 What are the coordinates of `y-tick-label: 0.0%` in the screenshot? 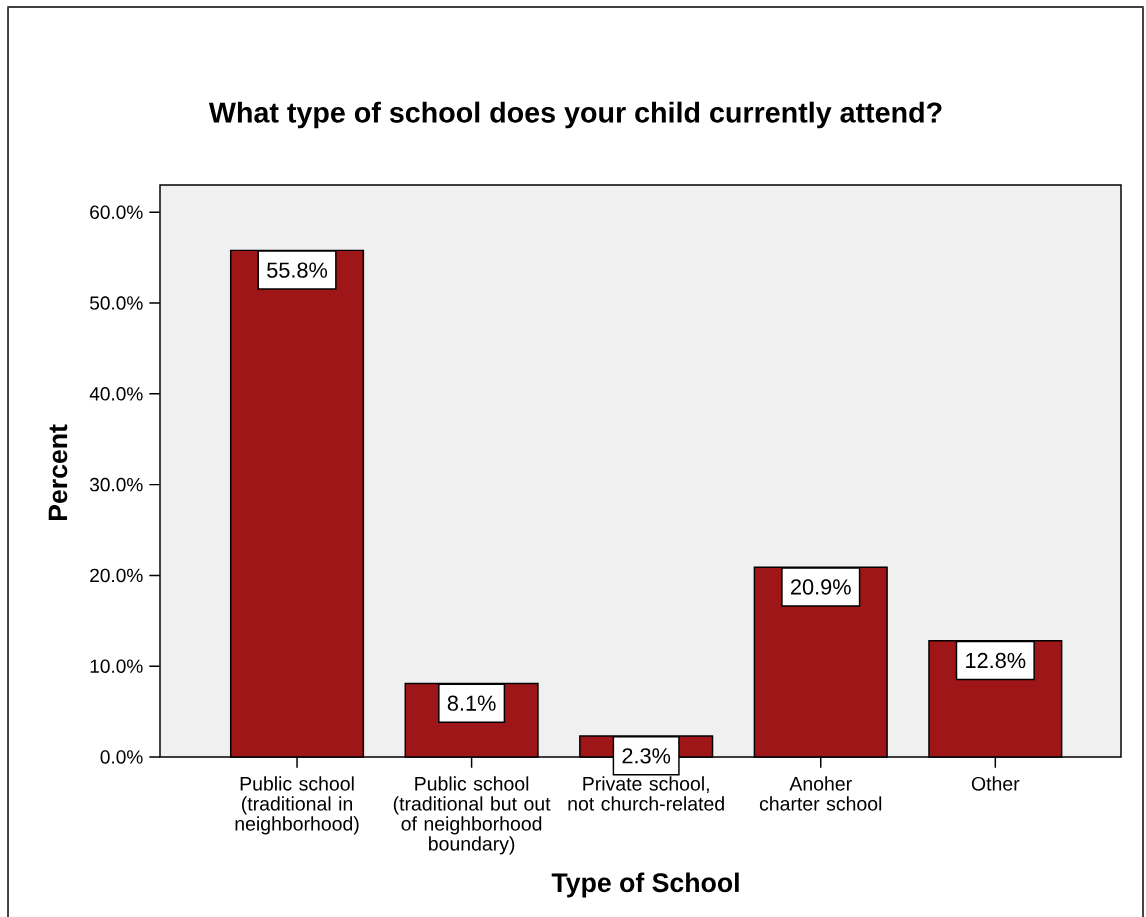 It's located at (121, 757).